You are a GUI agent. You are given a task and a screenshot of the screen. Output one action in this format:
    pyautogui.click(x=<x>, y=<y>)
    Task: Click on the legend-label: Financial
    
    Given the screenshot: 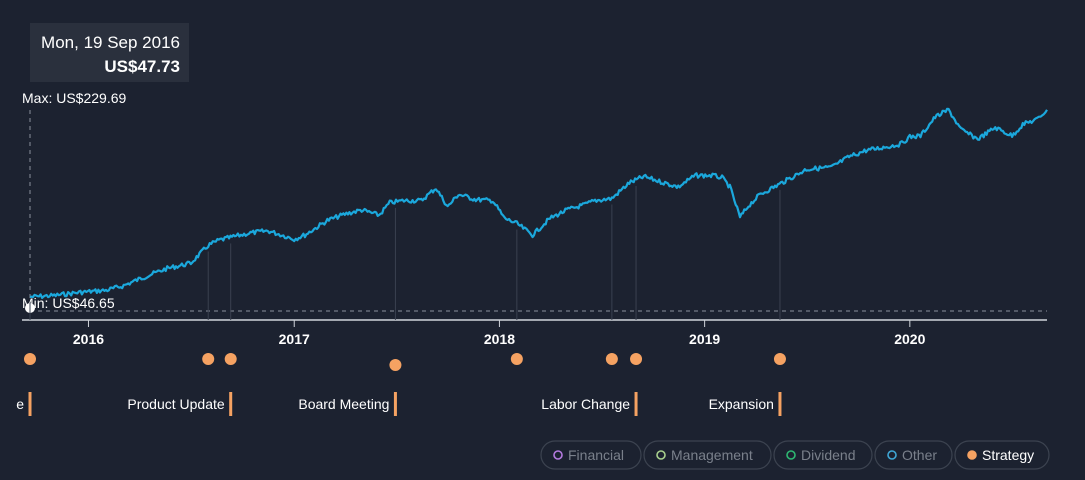 What is the action you would take?
    pyautogui.click(x=596, y=455)
    